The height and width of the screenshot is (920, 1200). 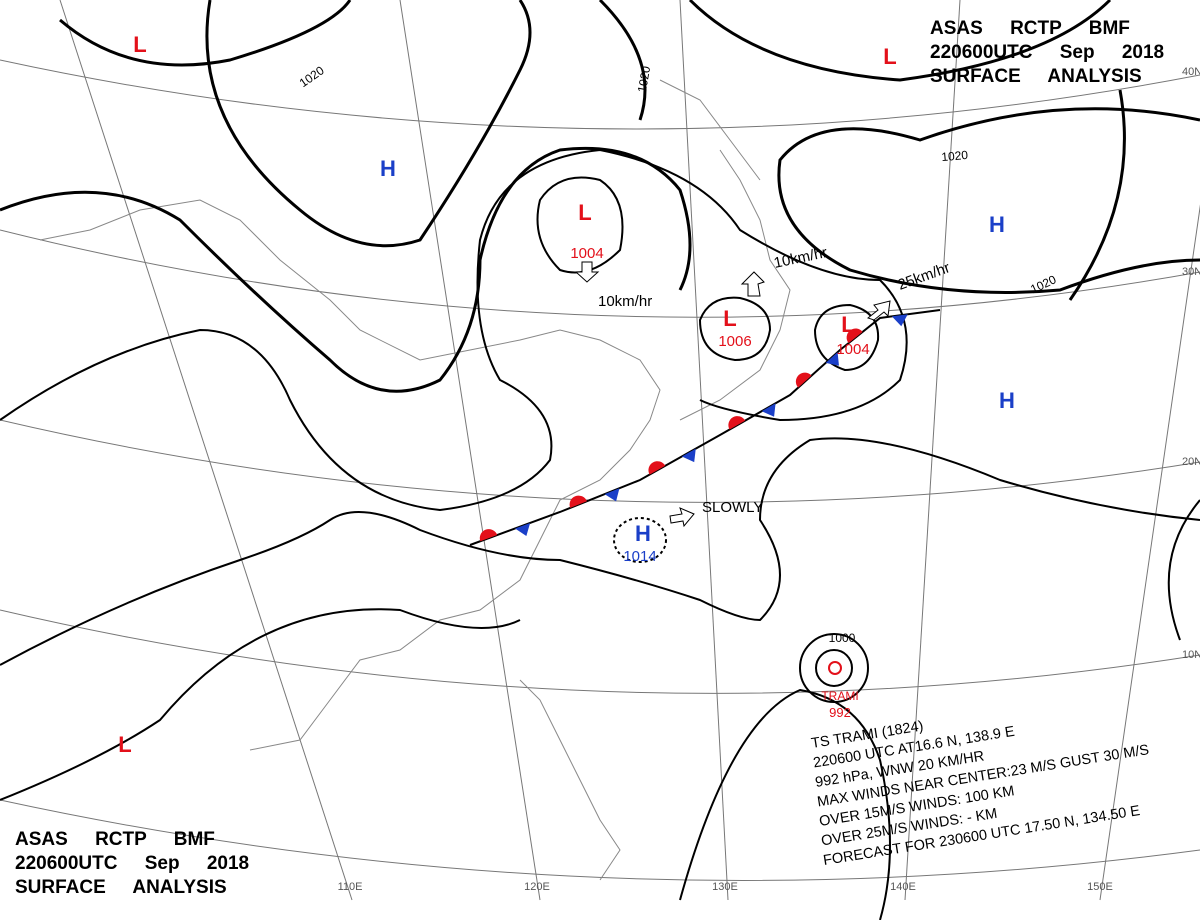 I want to click on longitude-label: 150E, so click(x=1100, y=887).